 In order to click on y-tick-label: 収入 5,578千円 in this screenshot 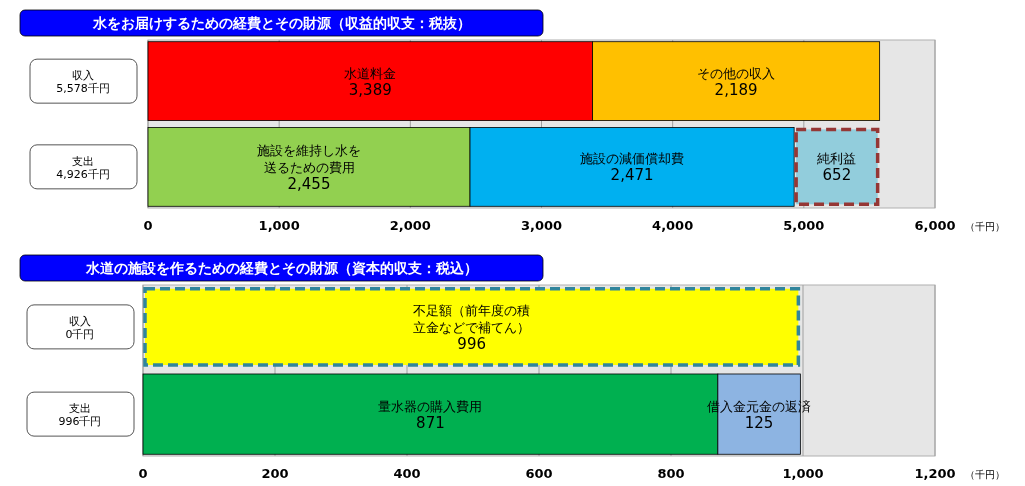, I will do `click(83, 82)`.